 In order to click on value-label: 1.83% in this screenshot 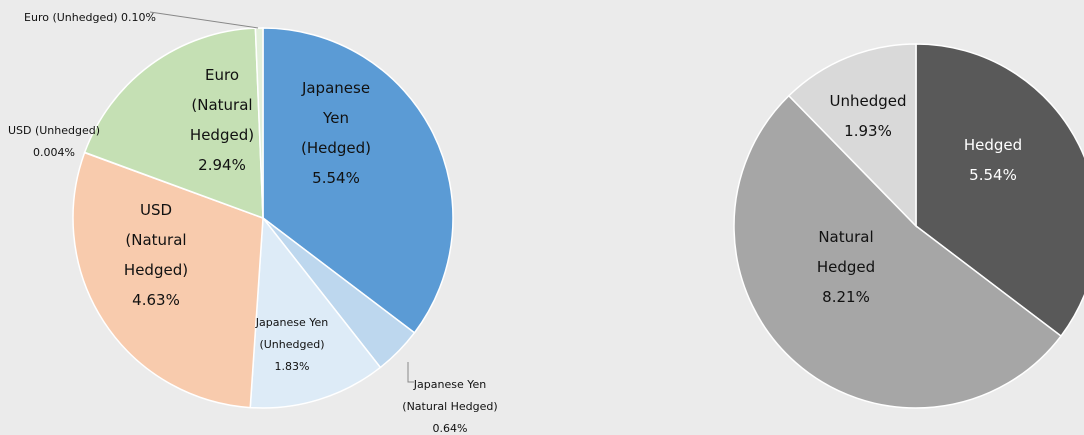, I will do `click(292, 366)`.